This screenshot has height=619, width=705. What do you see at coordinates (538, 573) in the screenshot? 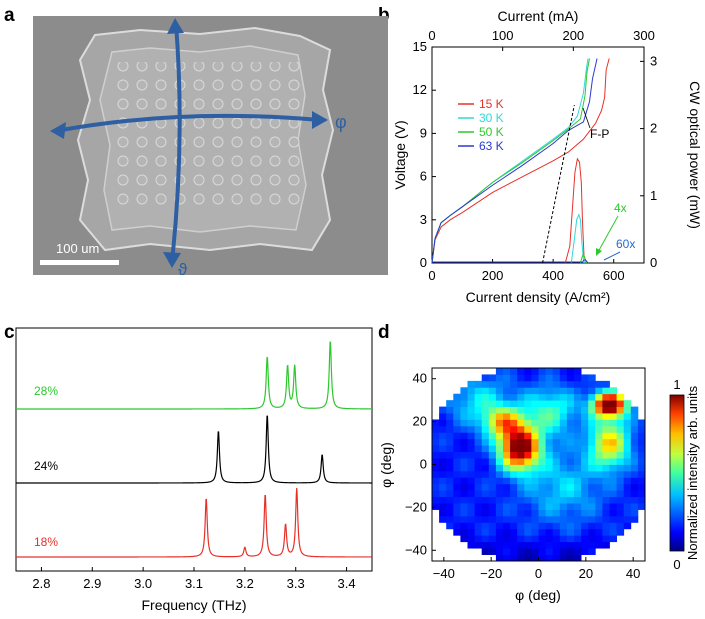
I see `x-tick-label: 0` at bounding box center [538, 573].